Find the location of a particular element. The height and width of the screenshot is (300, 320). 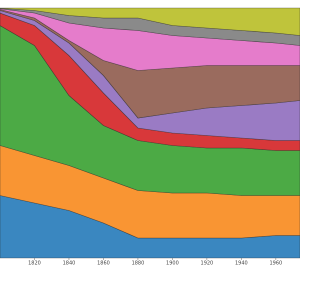

x-tick-label: 1960 is located at coordinates (275, 264).